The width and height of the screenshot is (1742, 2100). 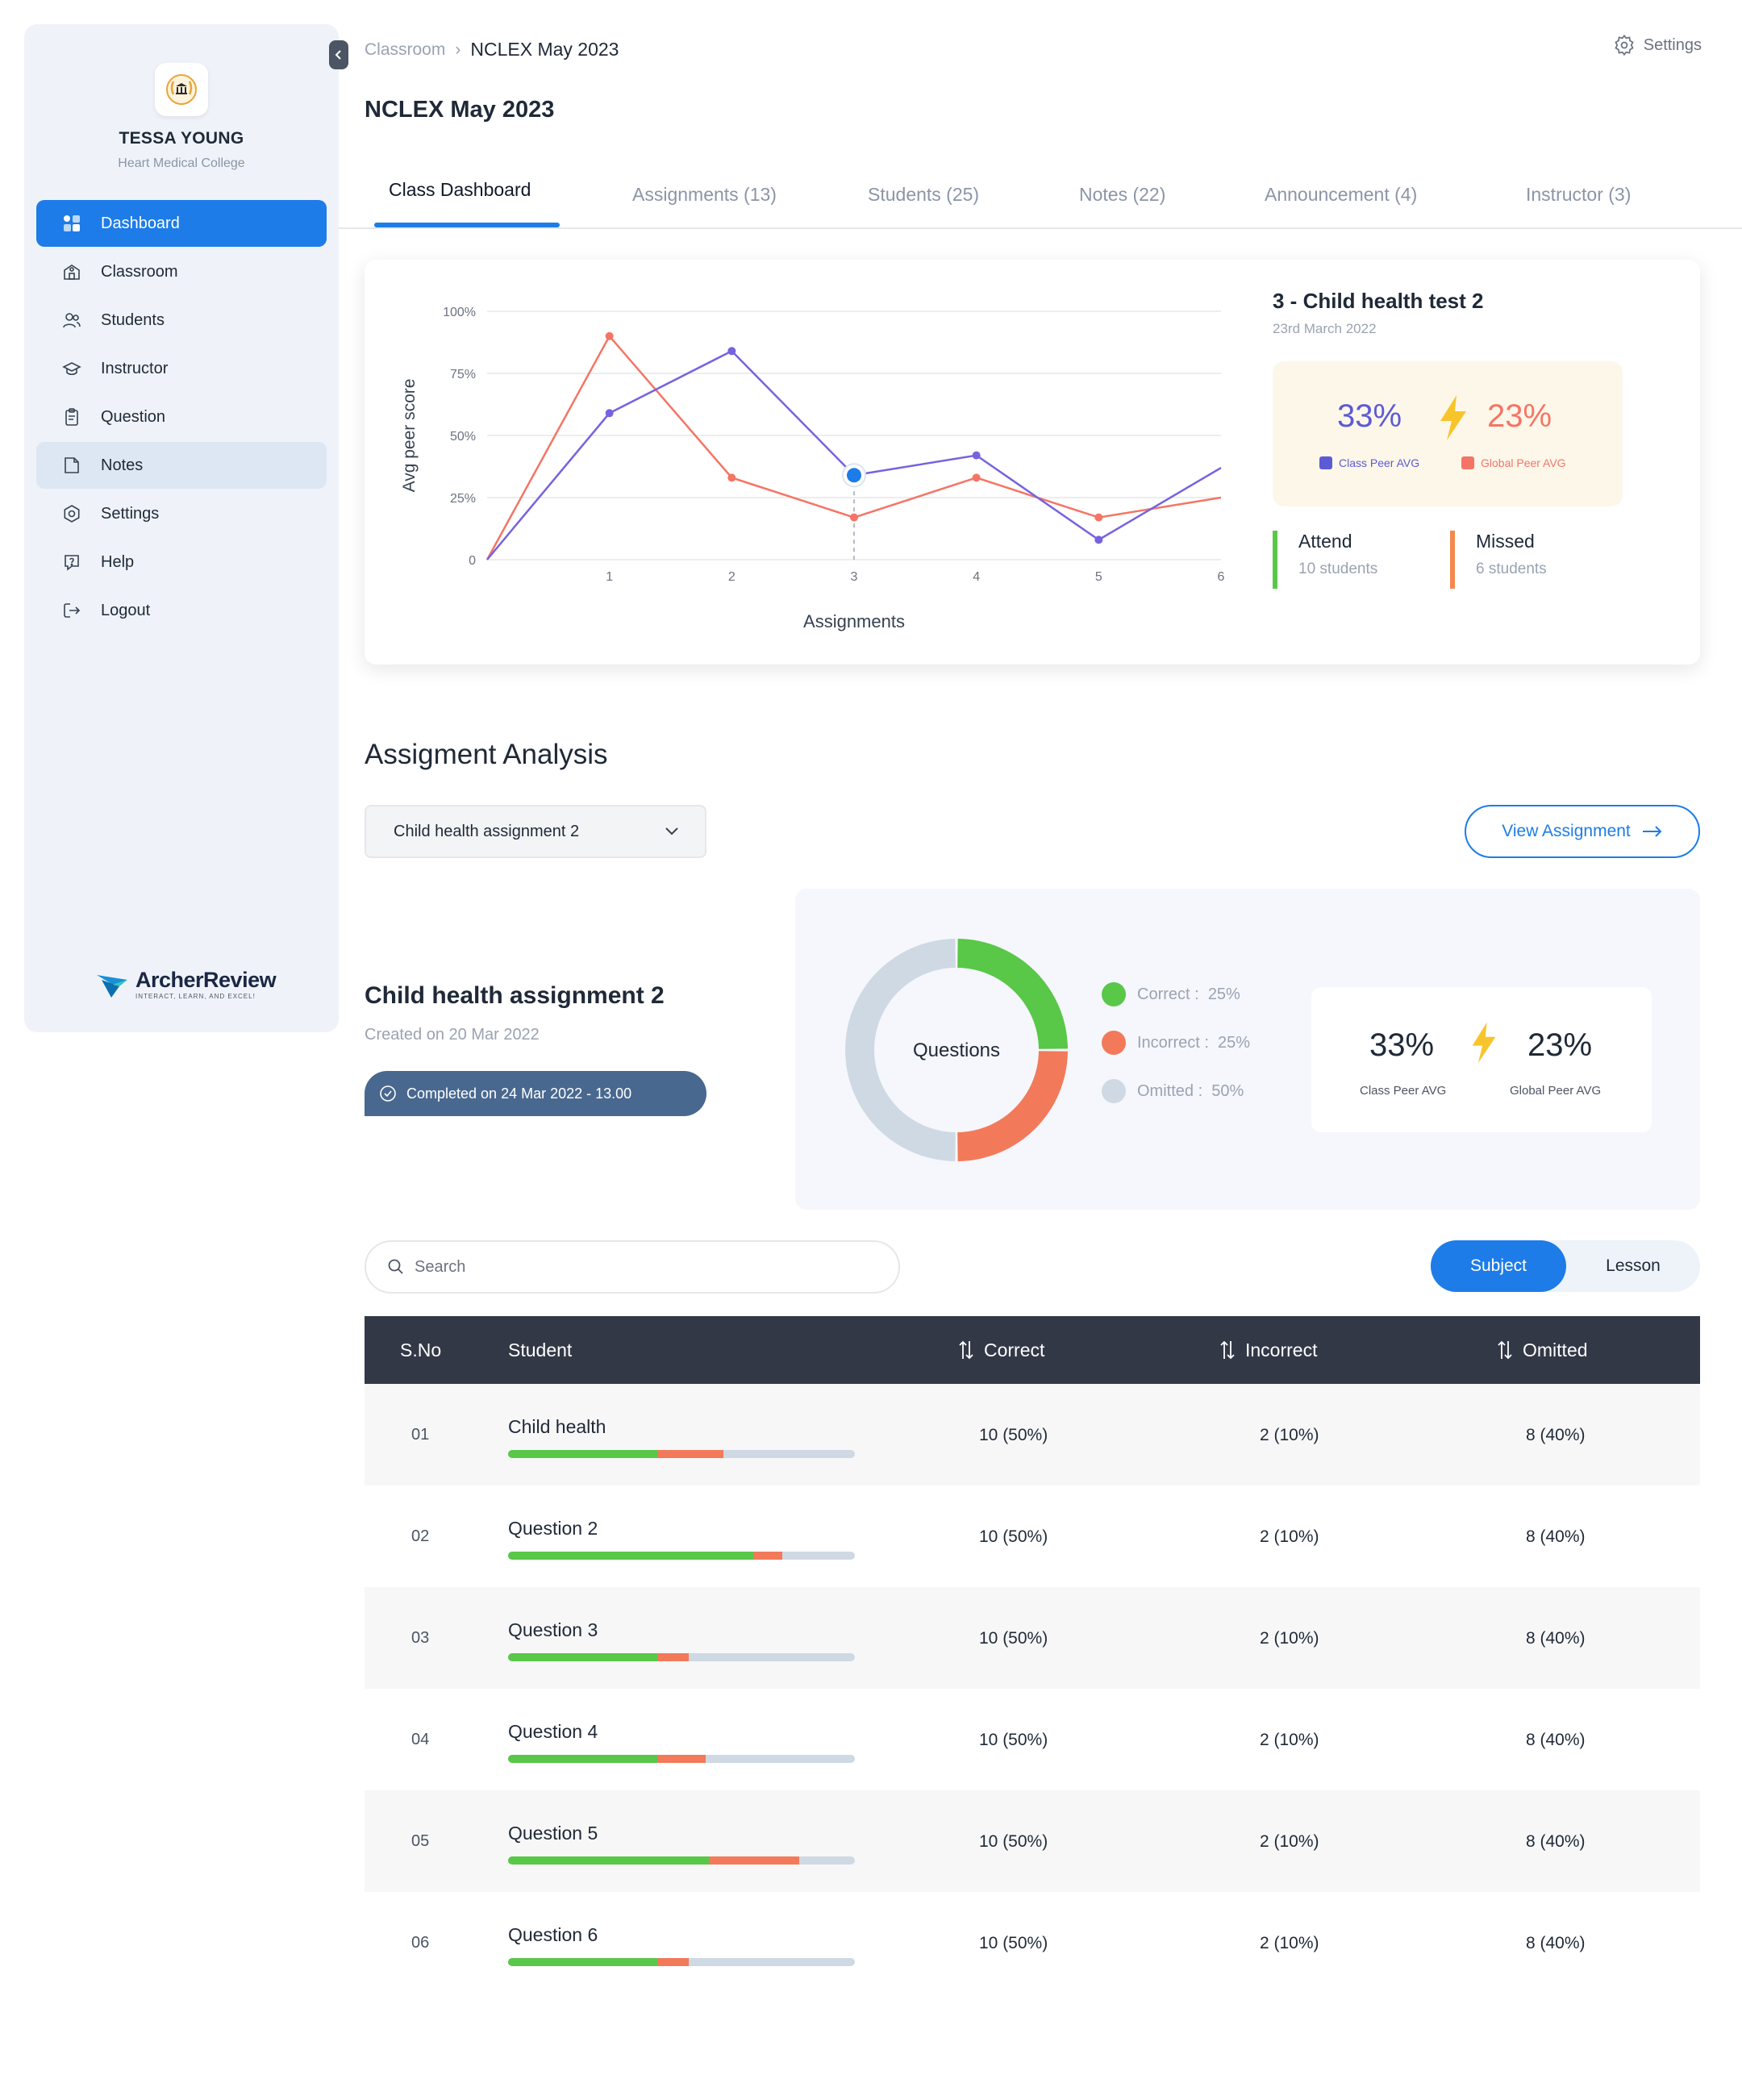 I want to click on sidebar-item-students: Students, so click(x=181, y=320).